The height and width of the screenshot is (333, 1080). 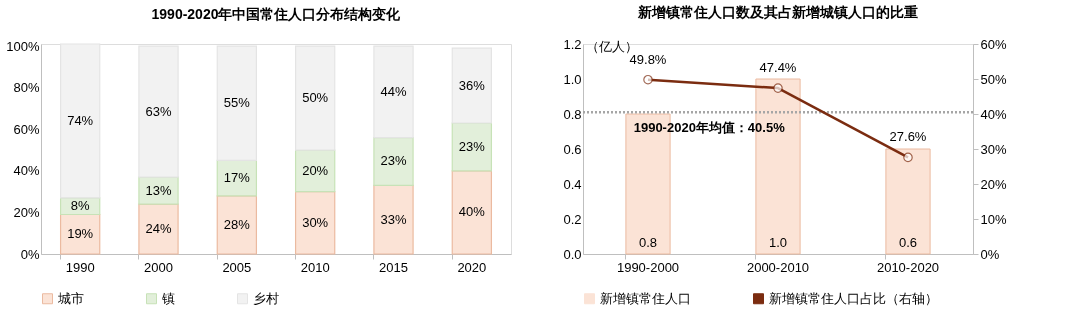 What do you see at coordinates (648, 267) in the screenshot?
I see `x-tick-label: 1990-2000` at bounding box center [648, 267].